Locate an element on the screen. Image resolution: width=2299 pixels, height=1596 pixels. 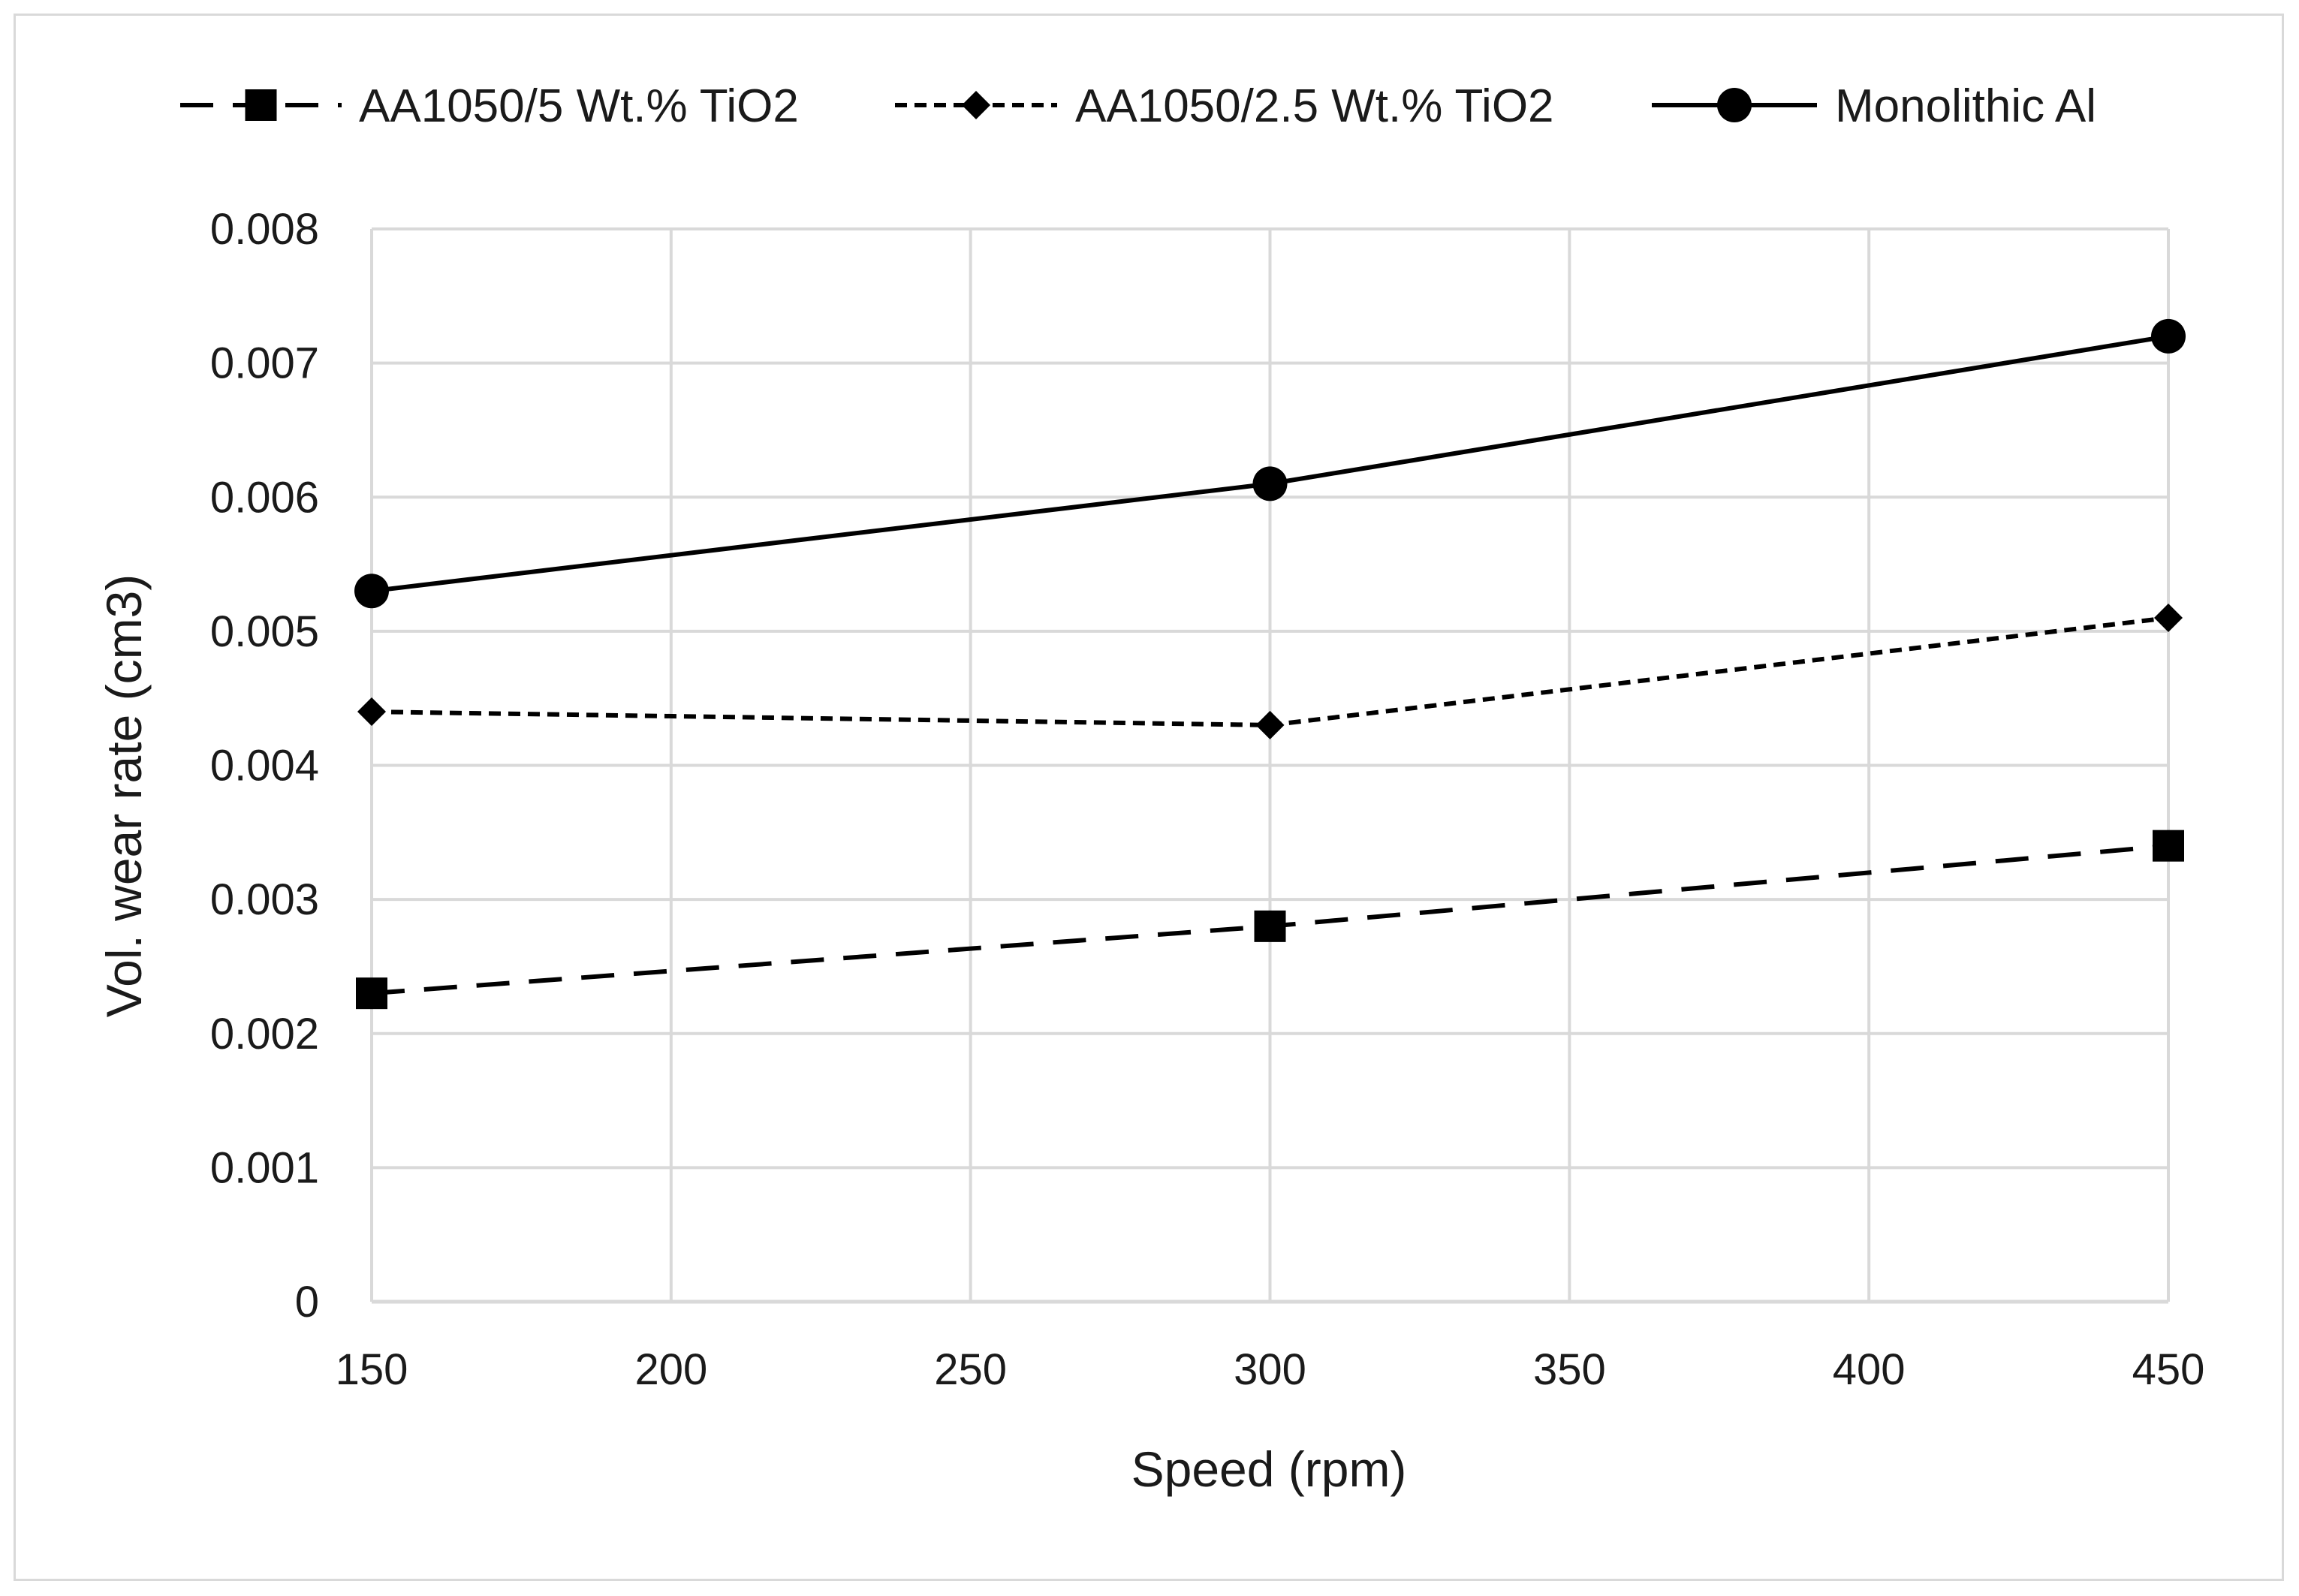
x-tick-label: 300 is located at coordinates (1270, 1369).